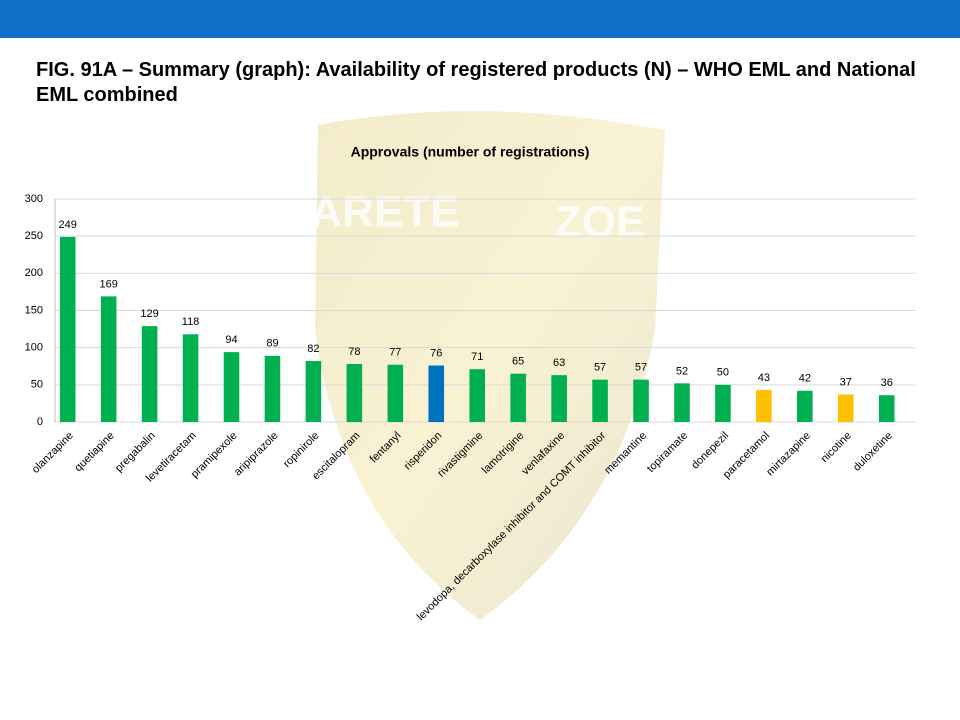 This screenshot has width=960, height=720. Describe the element at coordinates (887, 383) in the screenshot. I see `data-label: 36` at that location.